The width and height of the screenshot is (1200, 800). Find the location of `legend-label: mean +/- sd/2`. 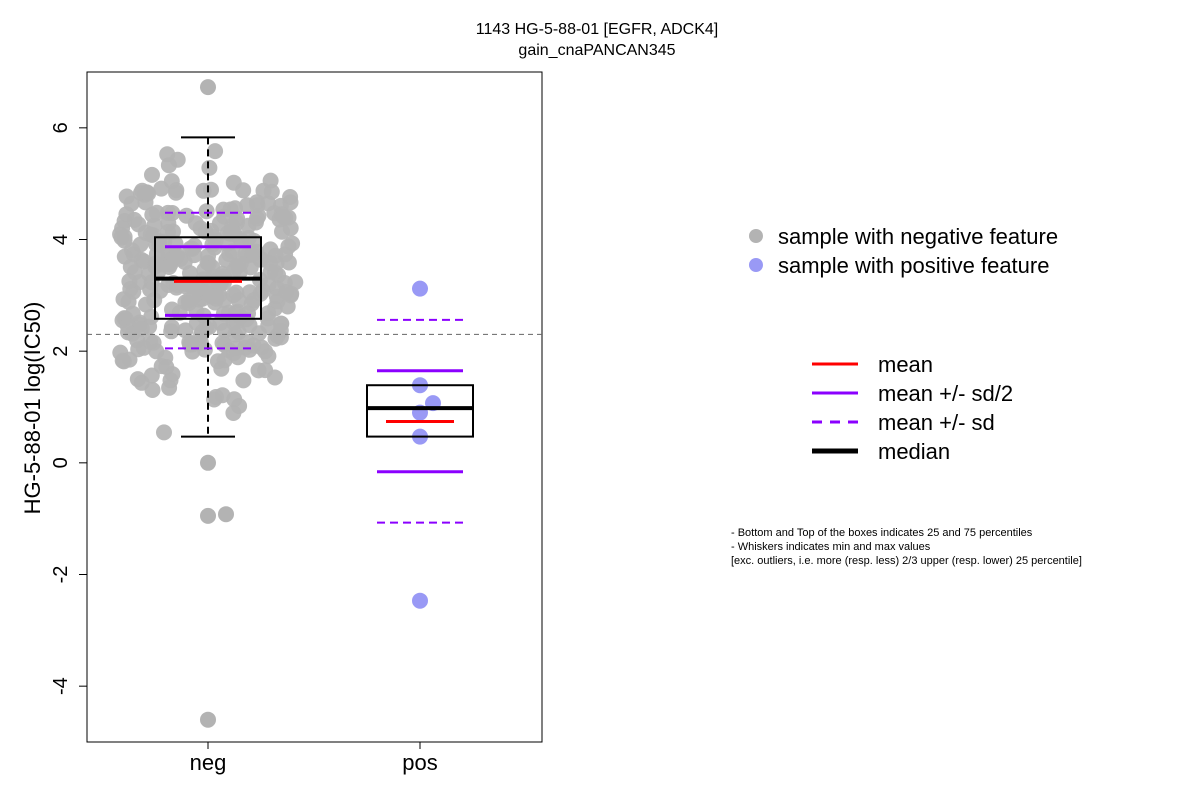

legend-label: mean +/- sd/2 is located at coordinates (945, 393).